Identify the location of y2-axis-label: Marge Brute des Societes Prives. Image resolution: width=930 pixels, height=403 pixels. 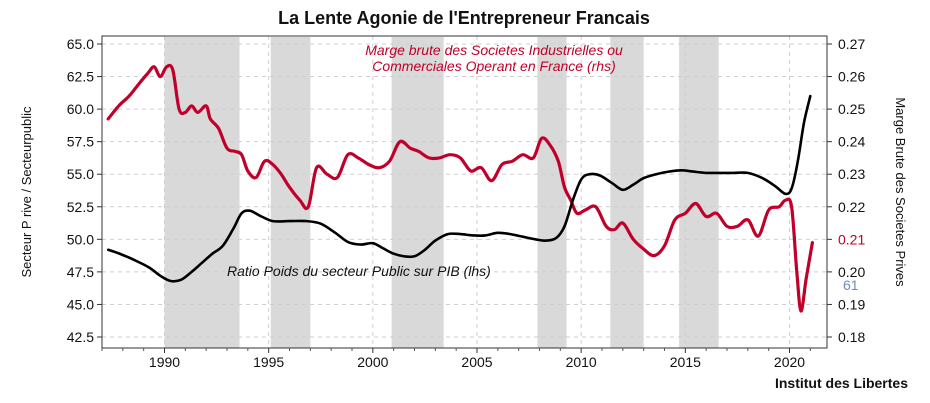
(900, 192).